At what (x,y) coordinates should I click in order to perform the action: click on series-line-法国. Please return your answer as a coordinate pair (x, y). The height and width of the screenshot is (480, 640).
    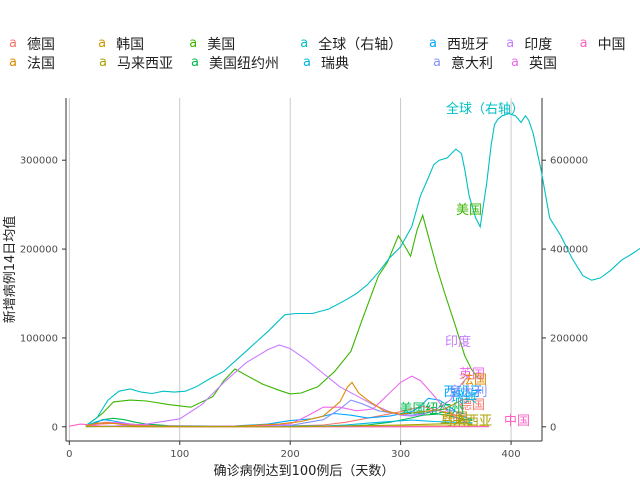
    Looking at the image, I should click on (279, 404).